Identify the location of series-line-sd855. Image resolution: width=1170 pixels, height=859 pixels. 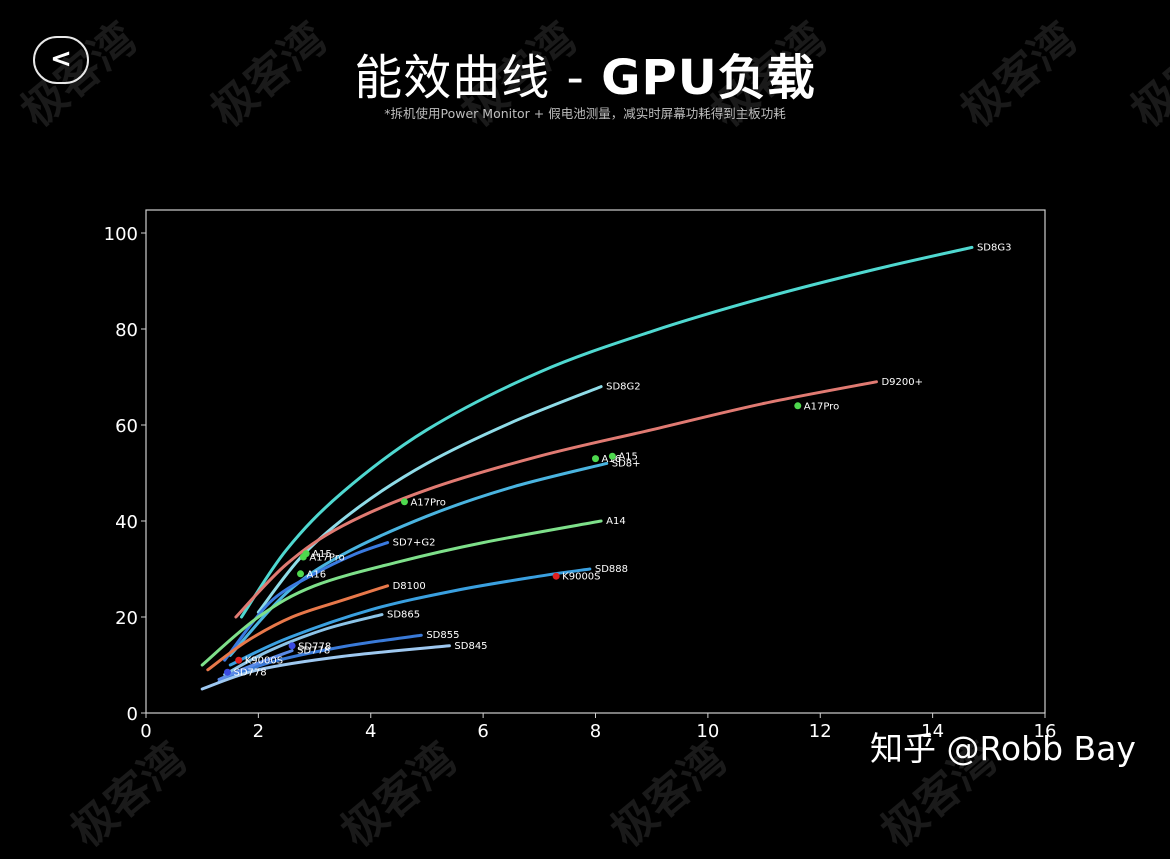
(320, 658).